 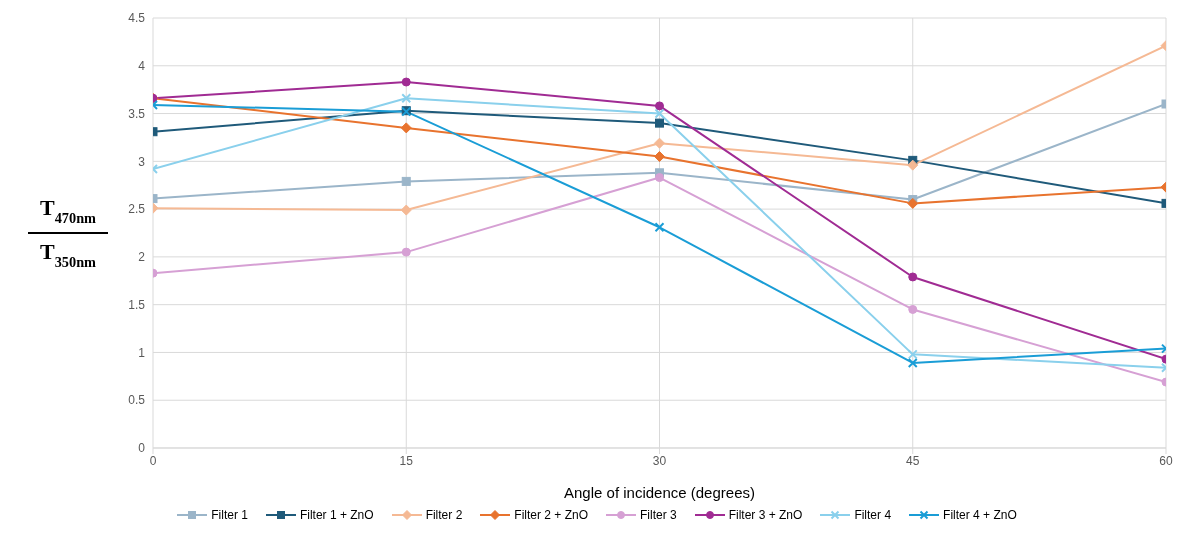 I want to click on y-tick-label: 4, so click(x=142, y=66).